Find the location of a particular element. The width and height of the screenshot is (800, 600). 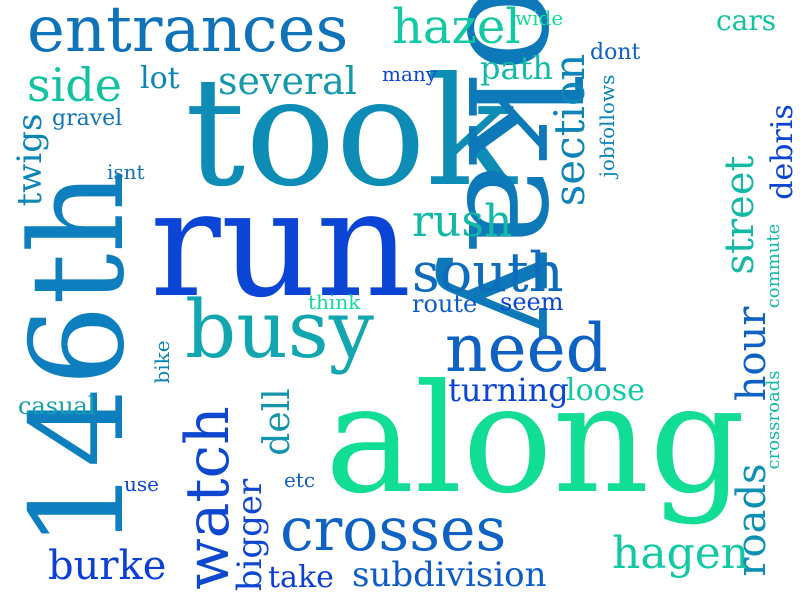

word-entrances: entrances is located at coordinates (188, 33).